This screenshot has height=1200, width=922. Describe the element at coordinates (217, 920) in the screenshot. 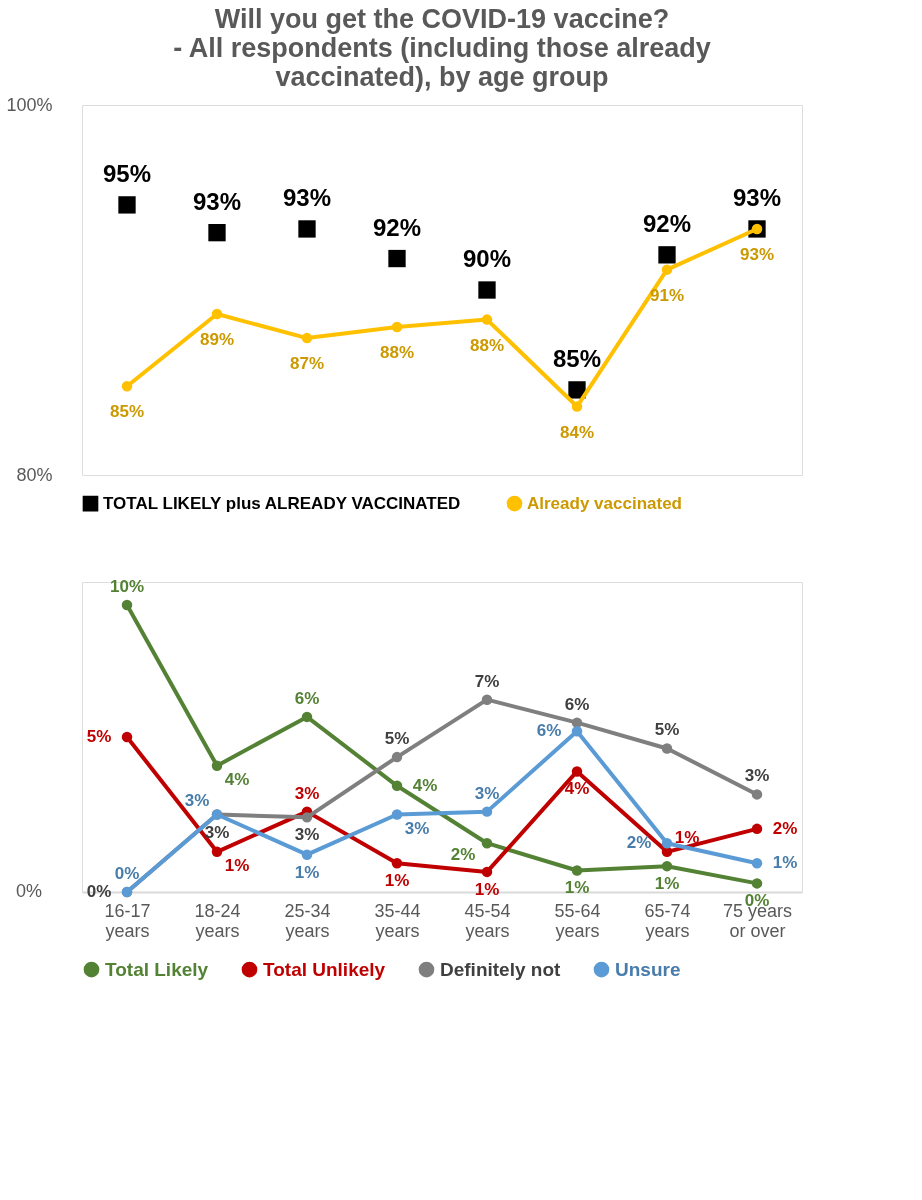

I see `x-tick-label: 18-24 years` at that location.